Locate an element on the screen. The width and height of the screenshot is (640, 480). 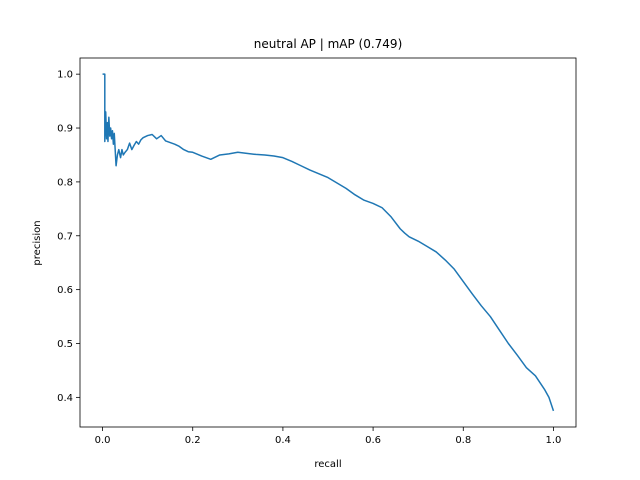
x-tick-label: 0.2 is located at coordinates (193, 440).